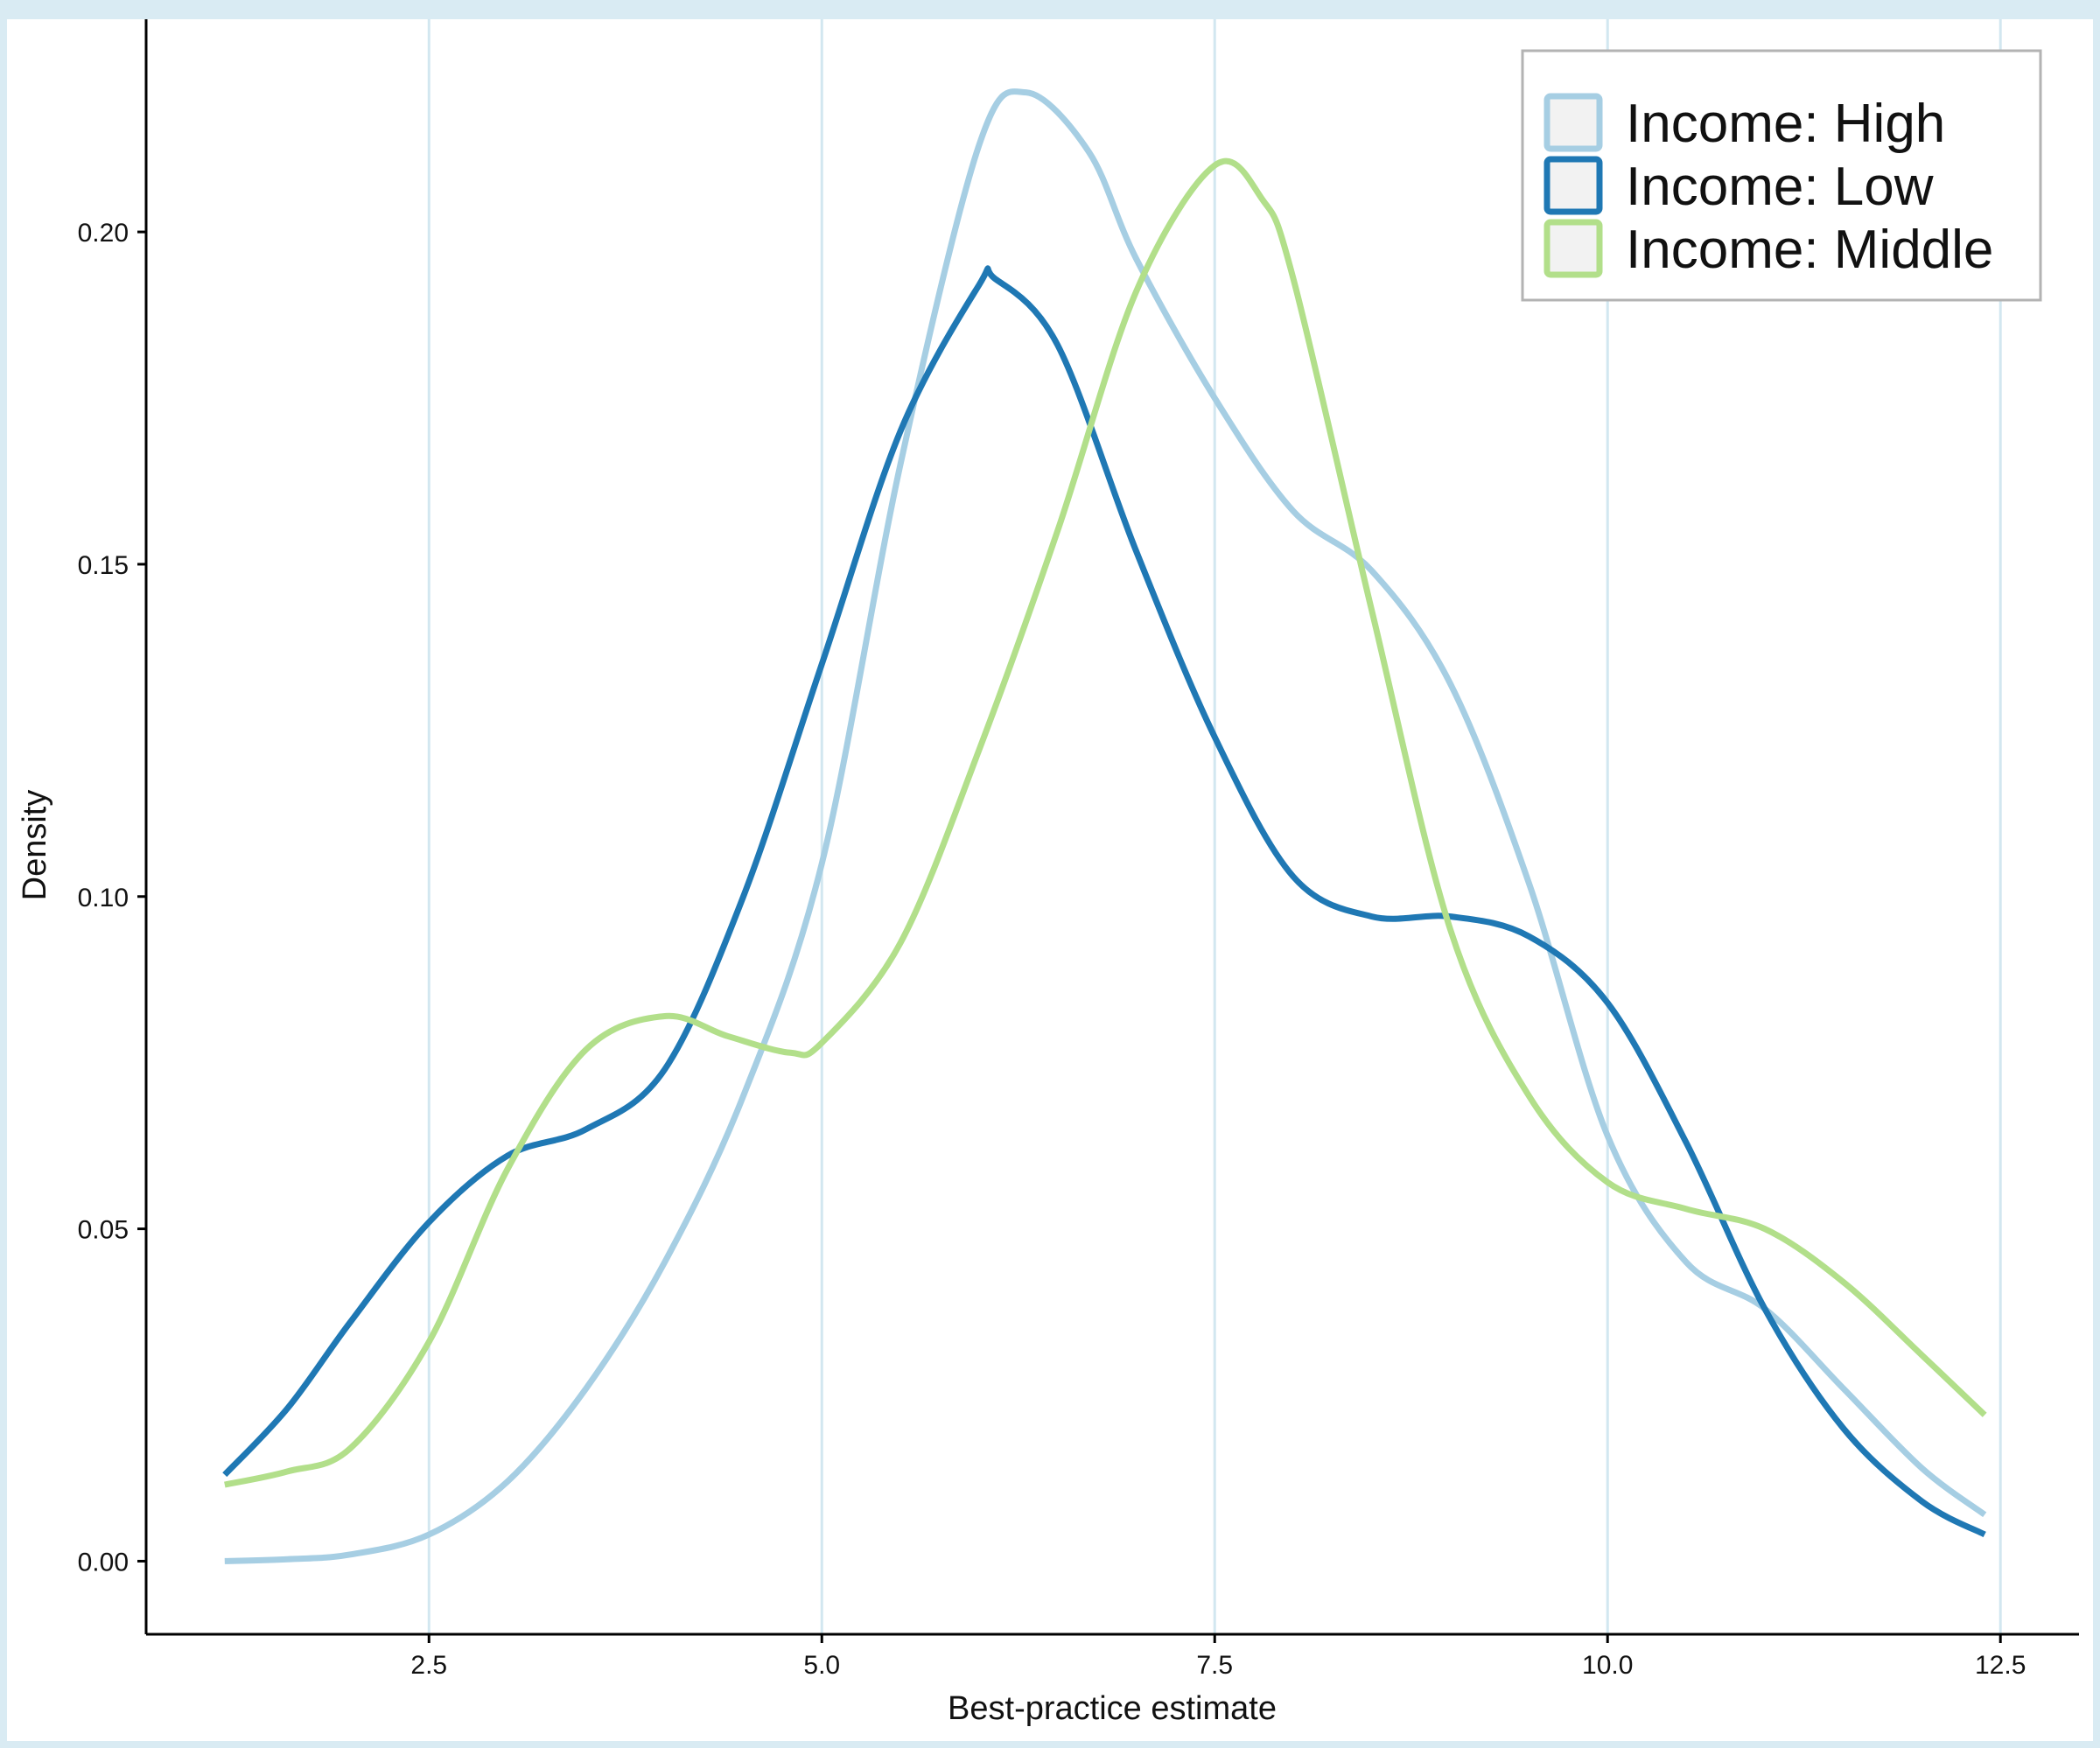  Describe the element at coordinates (1573, 123) in the screenshot. I see `legend-key-income-high` at that location.